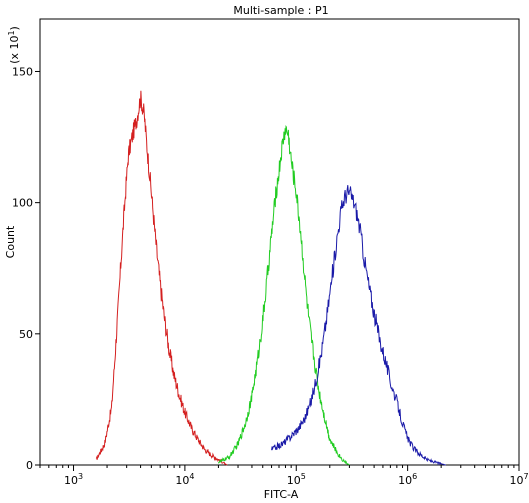  I want to click on svg-text: (x 101), so click(14, 45).